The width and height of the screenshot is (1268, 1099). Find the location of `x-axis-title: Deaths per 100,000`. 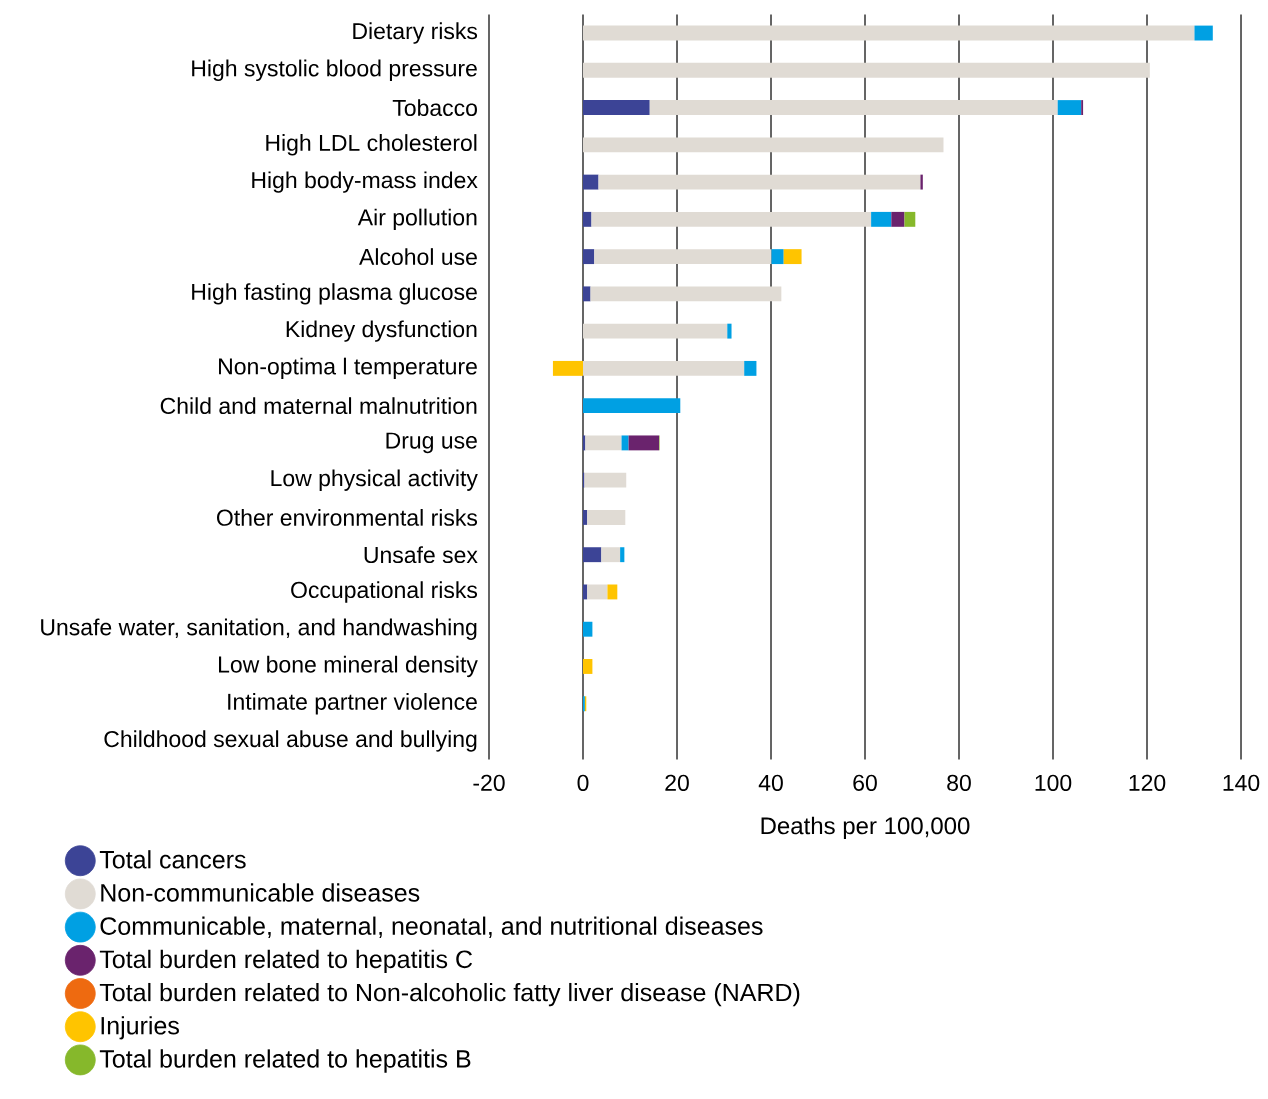

x-axis-title: Deaths per 100,000 is located at coordinates (865, 828).